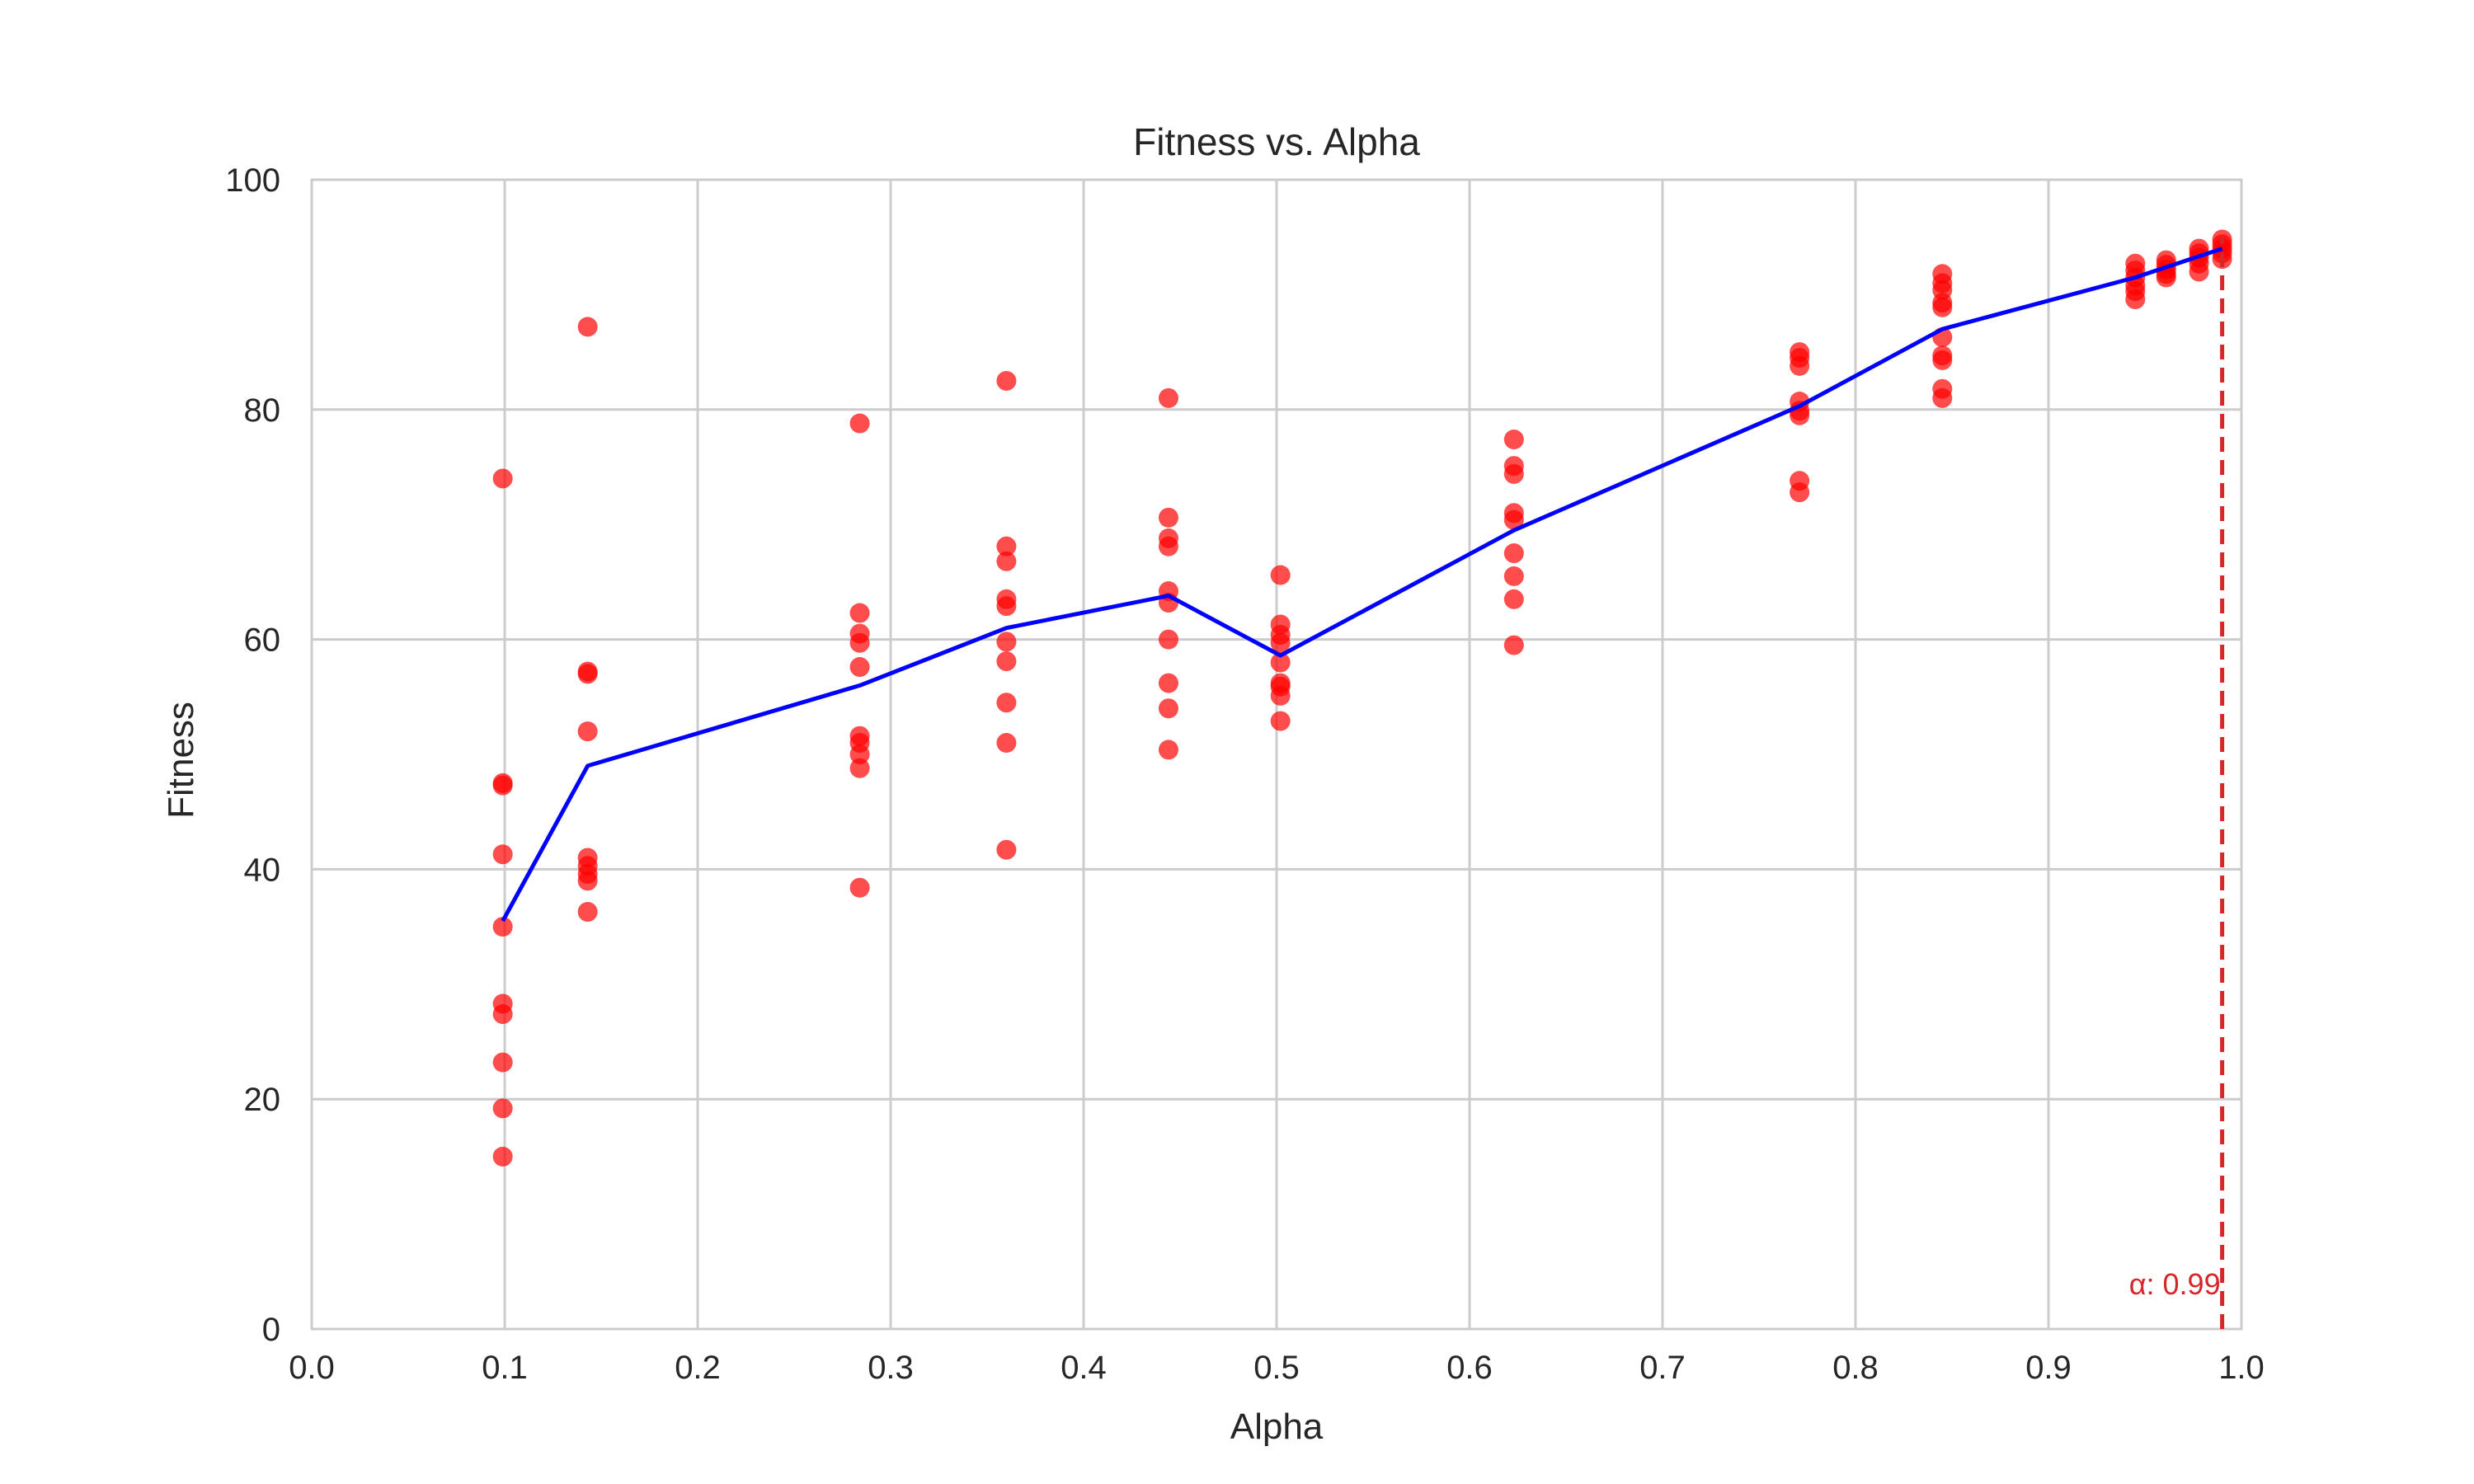 The image size is (2474, 1484). I want to click on y-tick-label: 100, so click(252, 180).